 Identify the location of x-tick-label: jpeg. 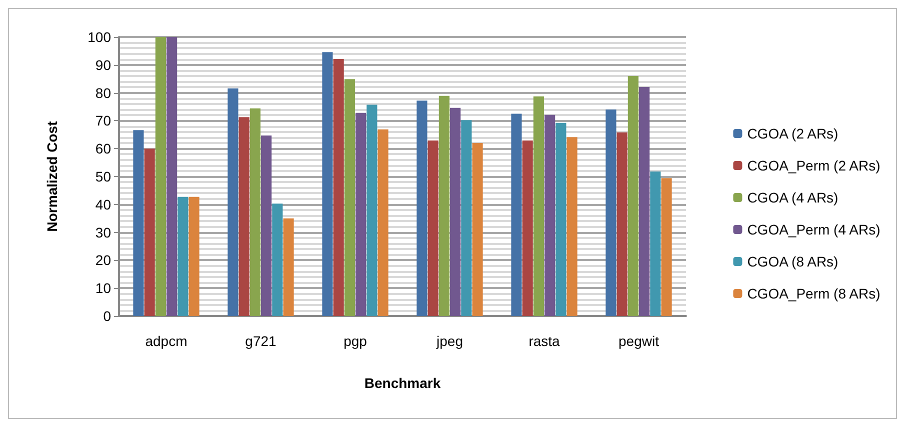
(449, 341).